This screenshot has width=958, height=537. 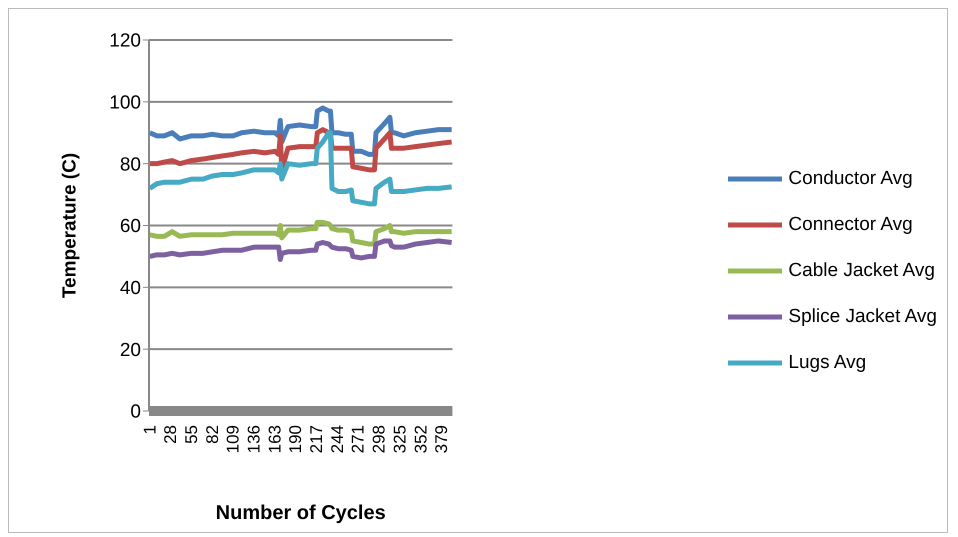 What do you see at coordinates (130, 165) in the screenshot?
I see `y-tick-label: 80` at bounding box center [130, 165].